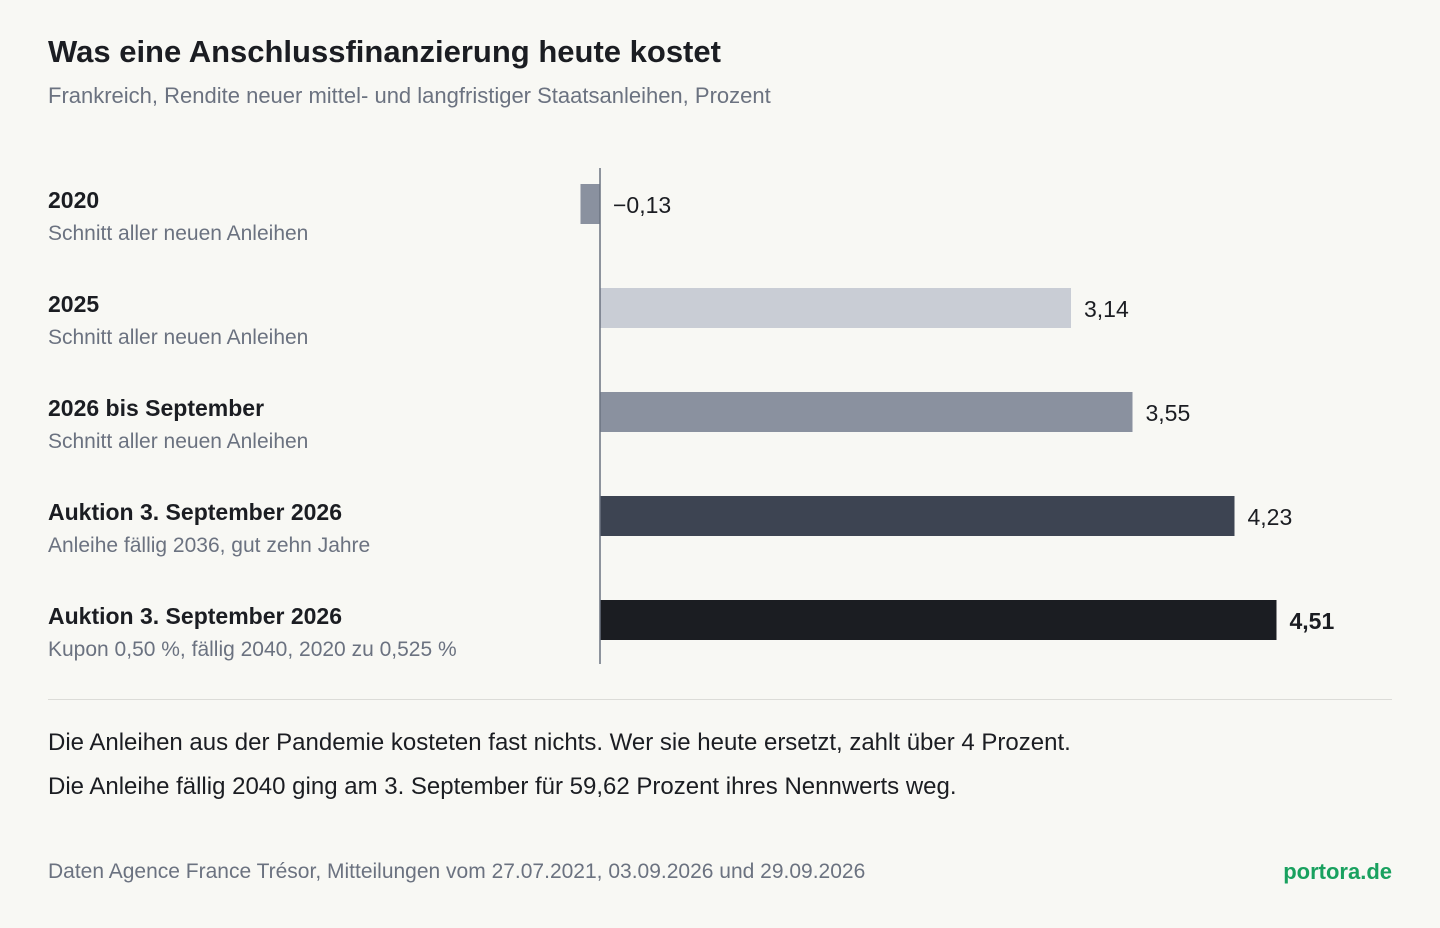  Describe the element at coordinates (1168, 413) in the screenshot. I see `value-label: 3,55` at that location.